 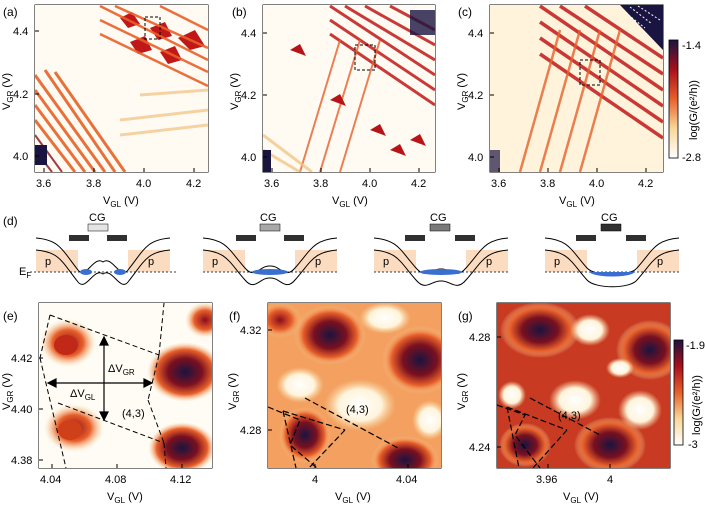 What do you see at coordinates (25, 273) in the screenshot?
I see `fermi-label: EF` at bounding box center [25, 273].